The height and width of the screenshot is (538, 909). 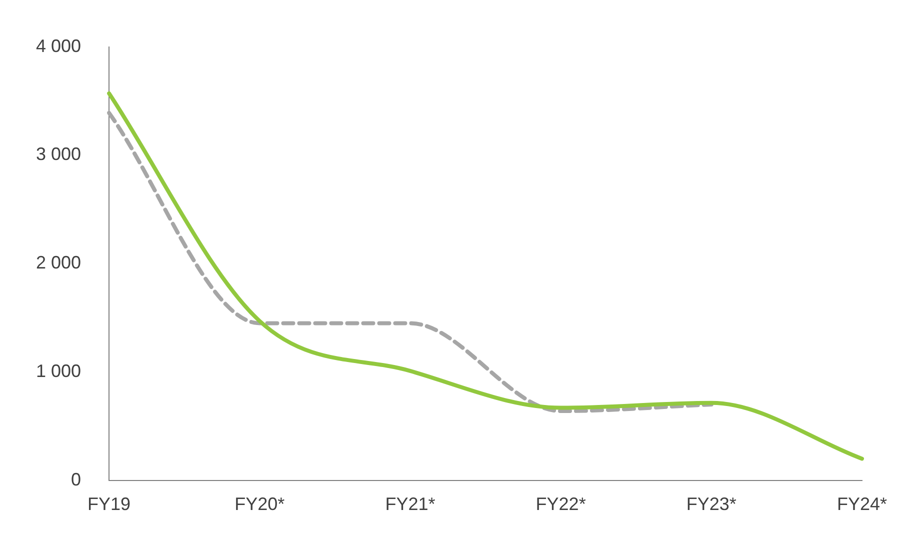 What do you see at coordinates (59, 46) in the screenshot?
I see `y-tick-label: 4 000` at bounding box center [59, 46].